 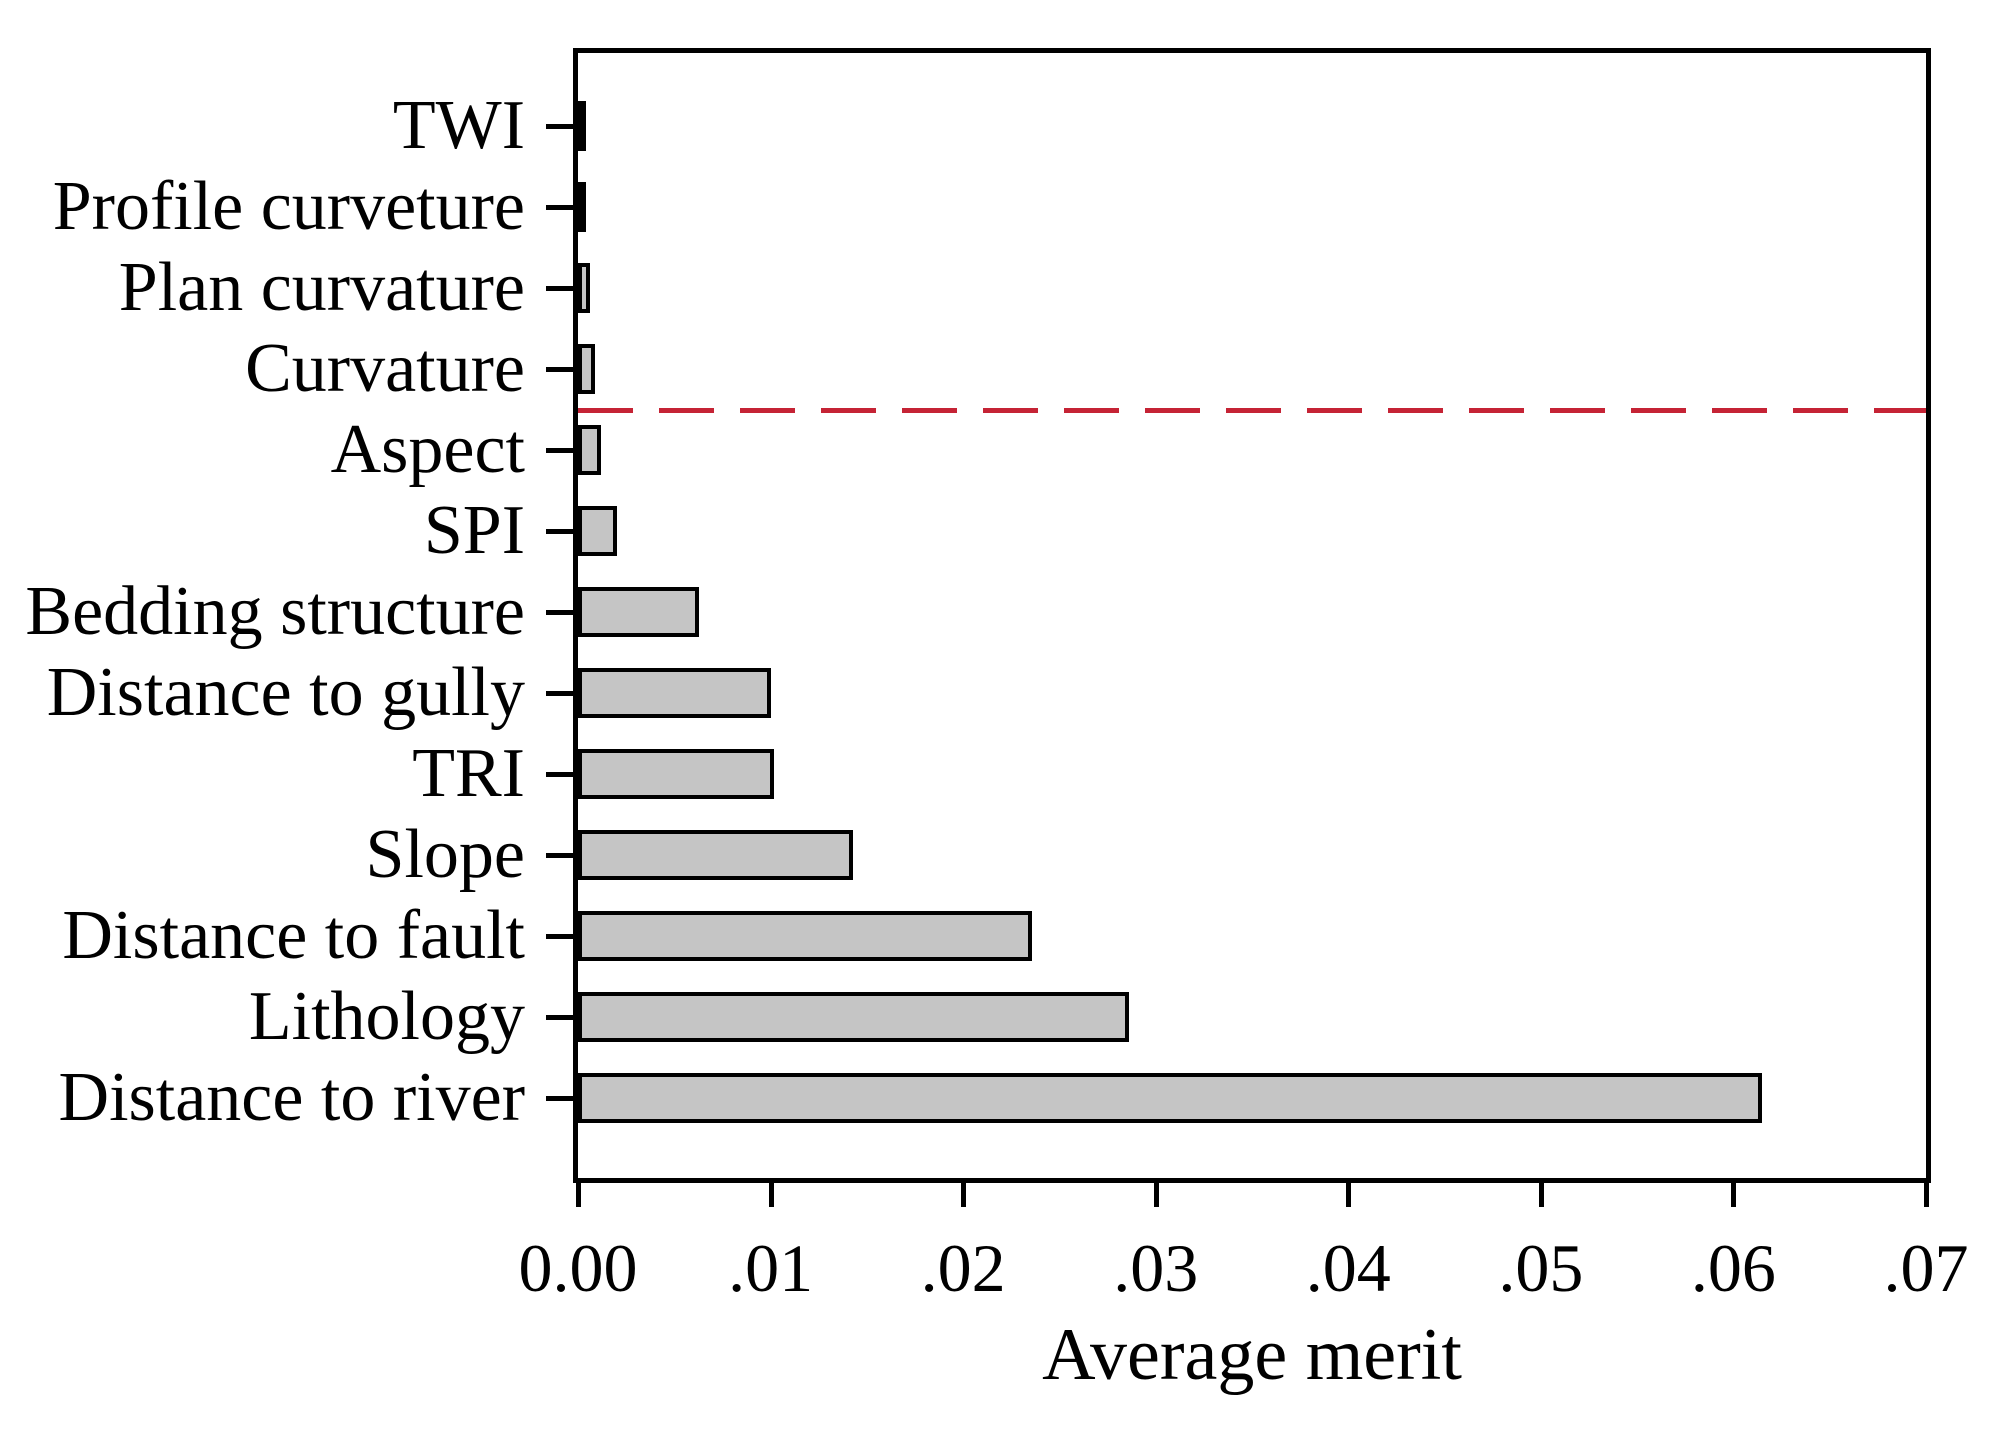 I want to click on x-tick-label-03: .03, so click(x=1156, y=1268).